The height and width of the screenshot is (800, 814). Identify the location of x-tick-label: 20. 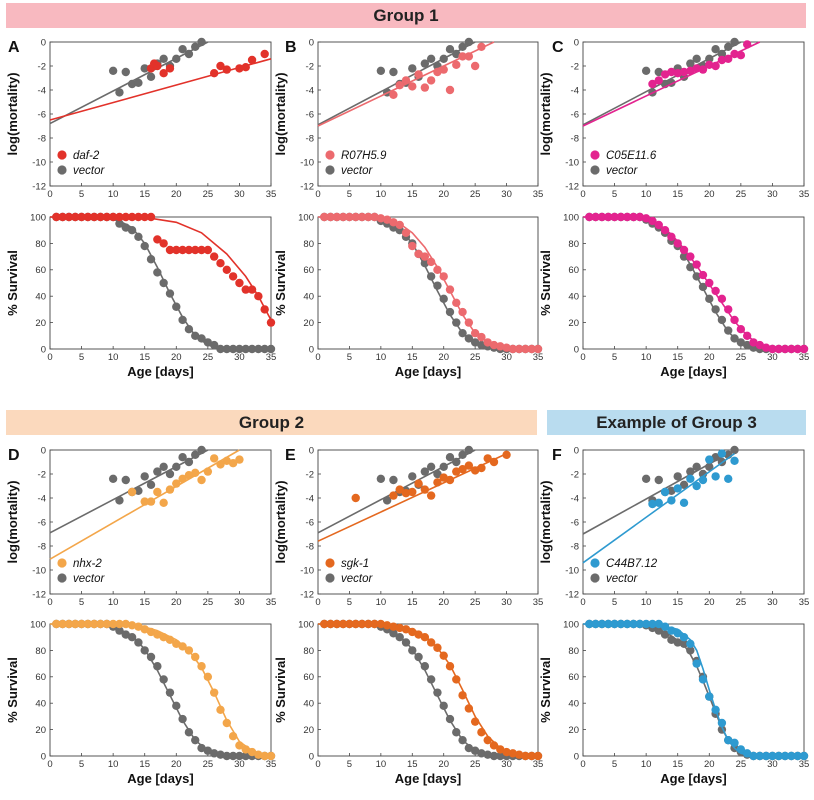
(176, 194).